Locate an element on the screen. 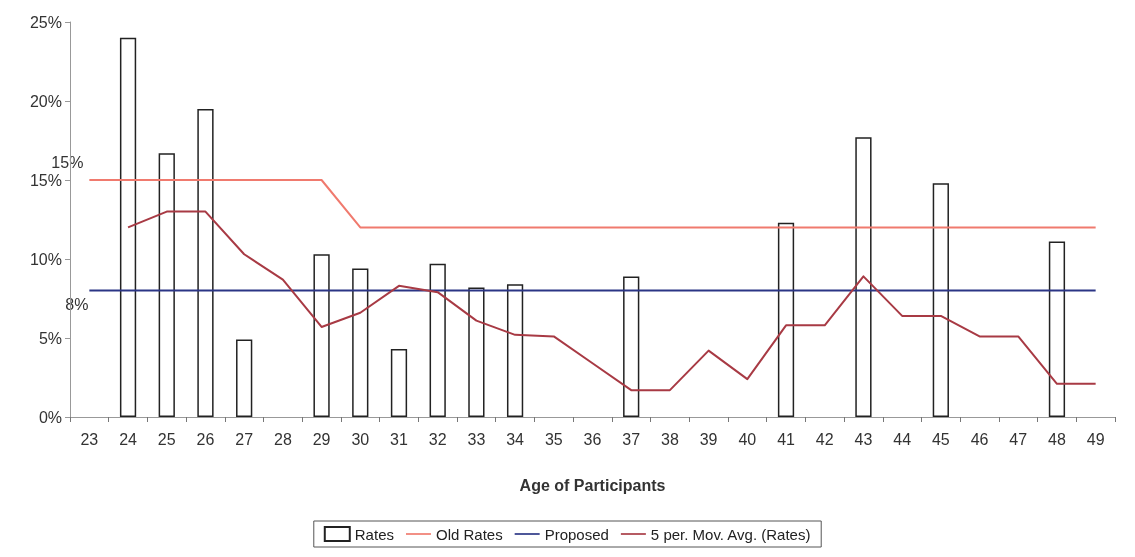 Image resolution: width=1135 pixels, height=557 pixels. y-tick-label: 0% is located at coordinates (50, 417).